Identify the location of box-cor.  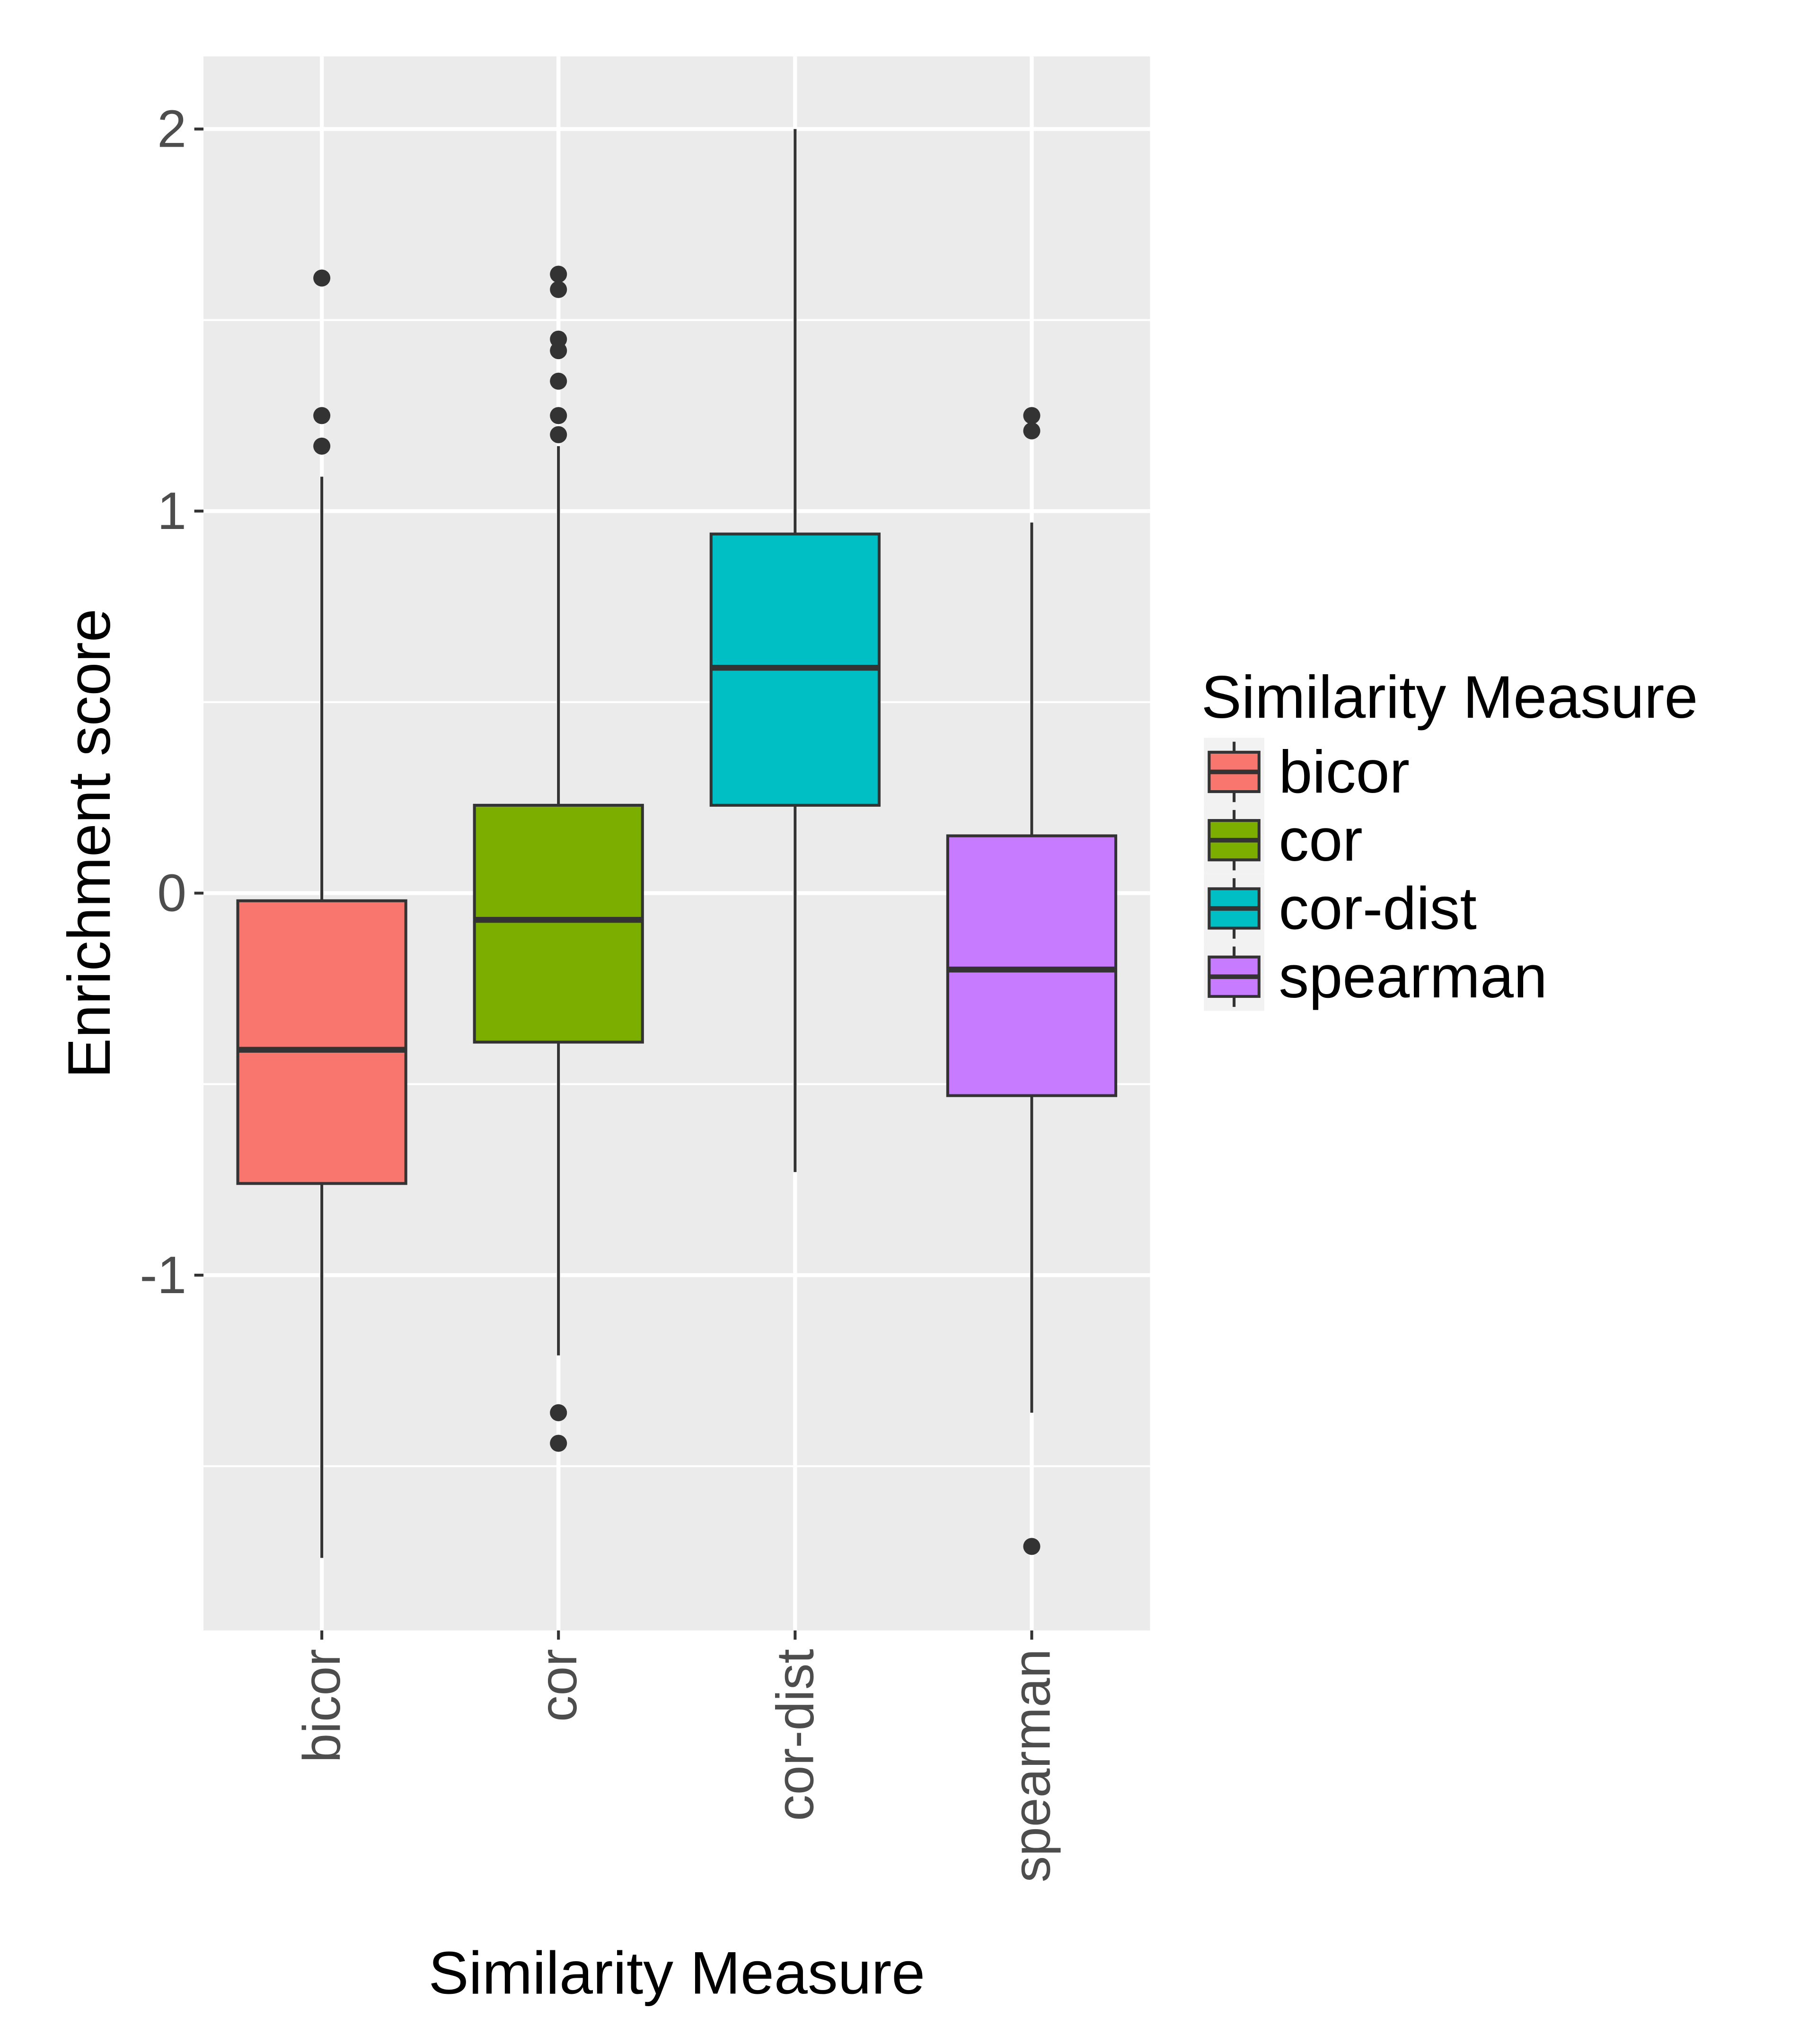
(558, 858).